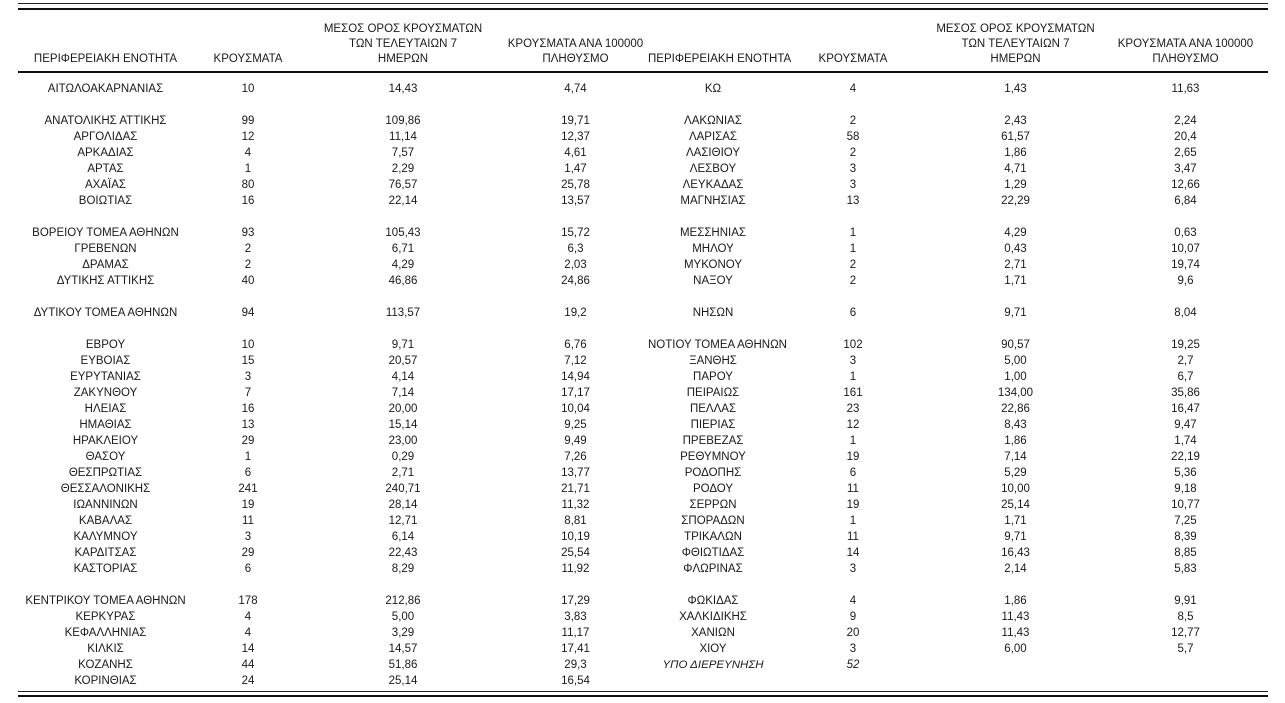  What do you see at coordinates (105, 489) in the screenshot?
I see `cell-region: ΘΕΣΣΑΛΟΝΙΚΗΣ` at bounding box center [105, 489].